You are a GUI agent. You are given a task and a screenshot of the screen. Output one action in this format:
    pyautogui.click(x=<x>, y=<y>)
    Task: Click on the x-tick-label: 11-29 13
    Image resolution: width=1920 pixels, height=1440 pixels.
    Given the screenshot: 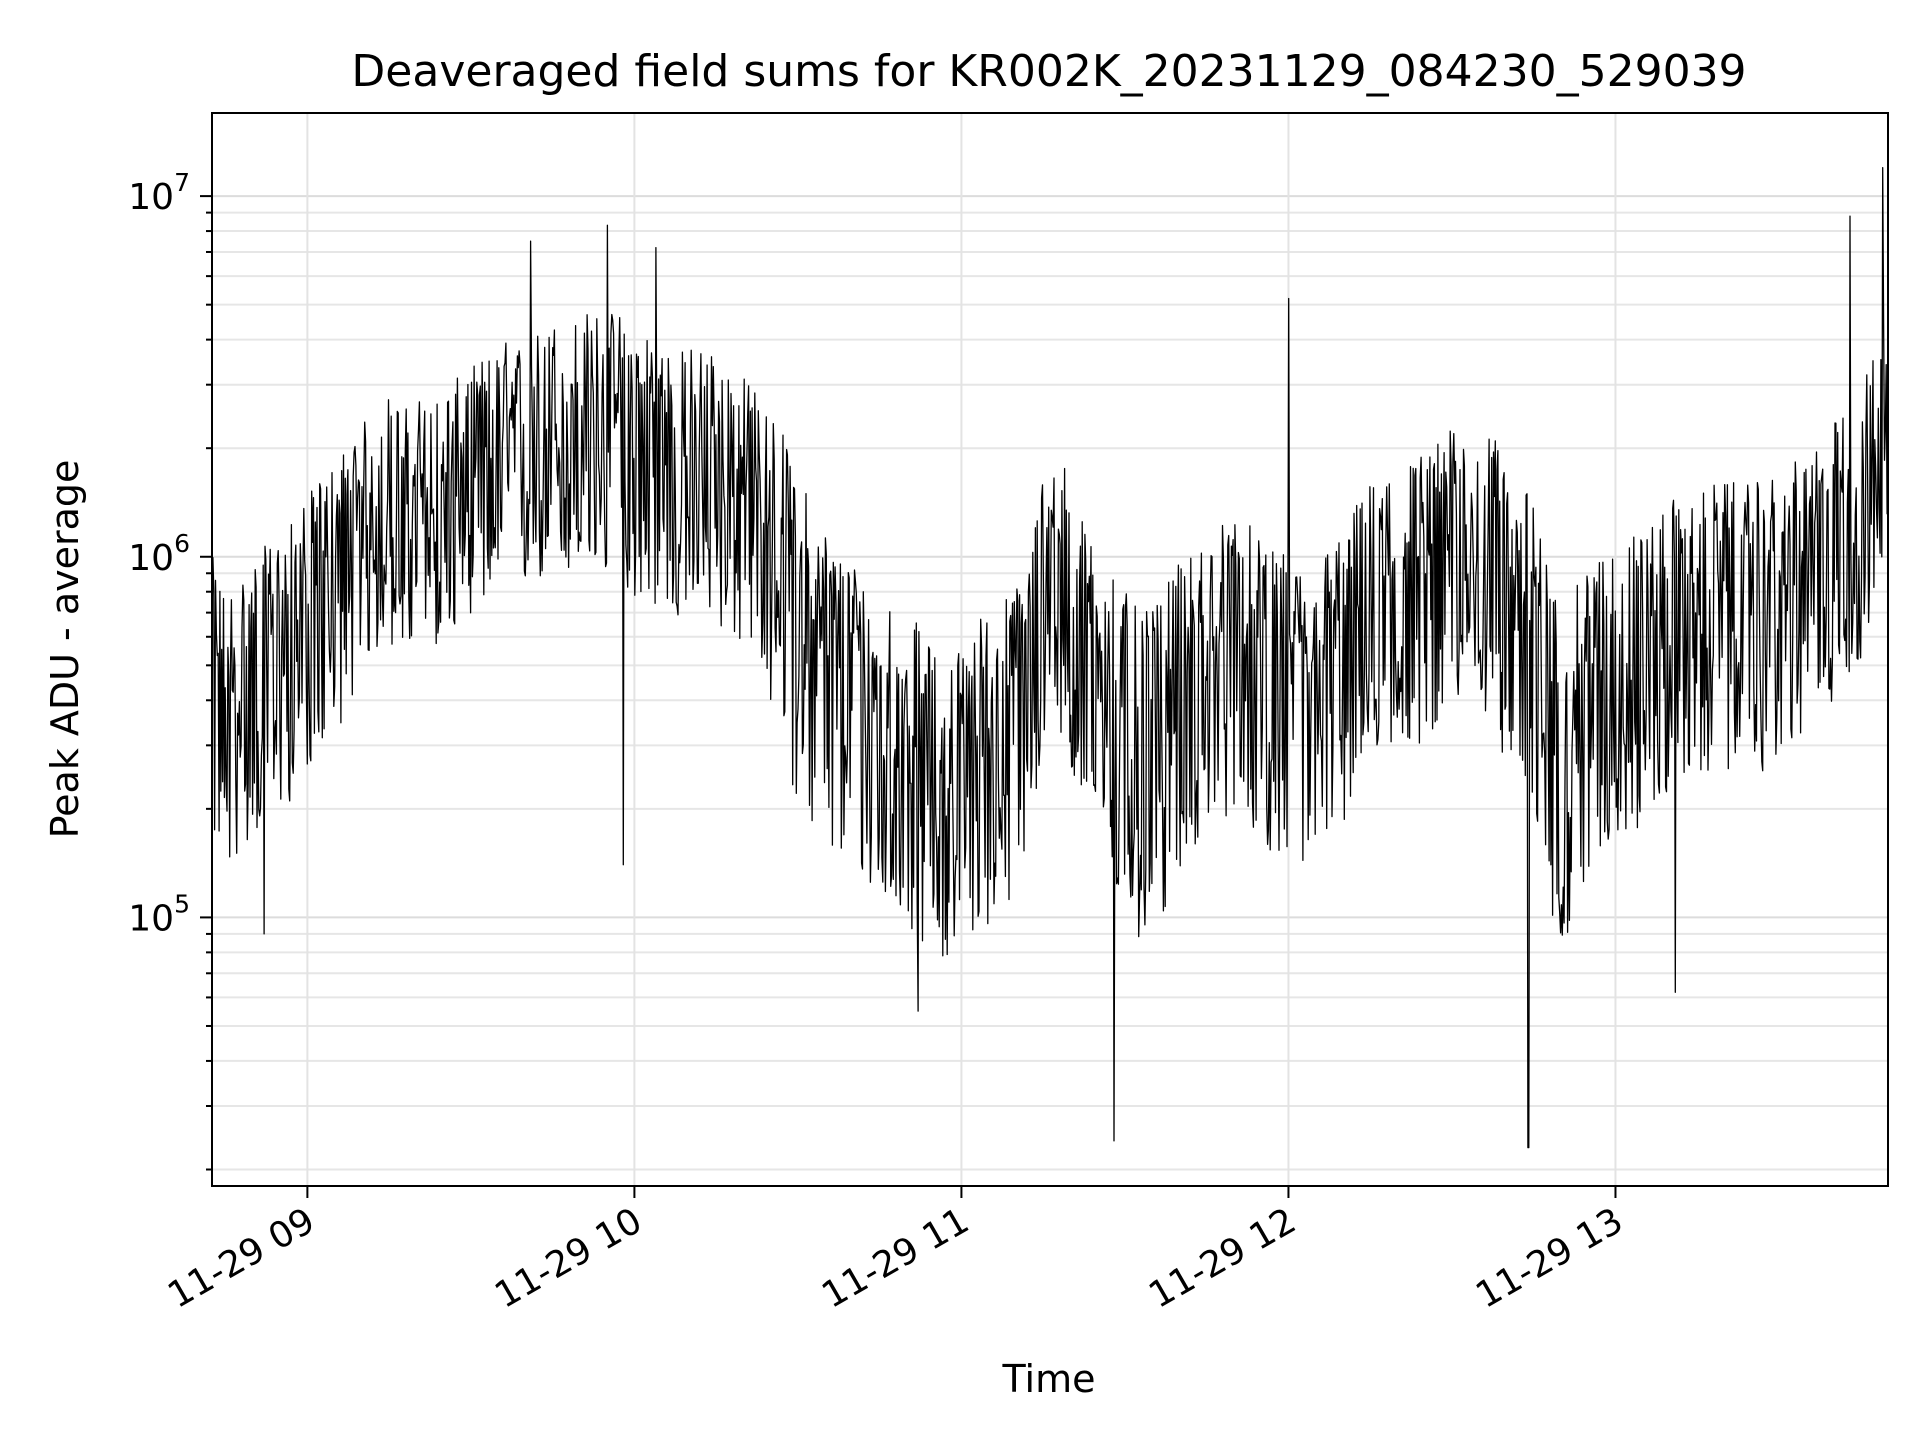 What is the action you would take?
    pyautogui.click(x=1549, y=1258)
    